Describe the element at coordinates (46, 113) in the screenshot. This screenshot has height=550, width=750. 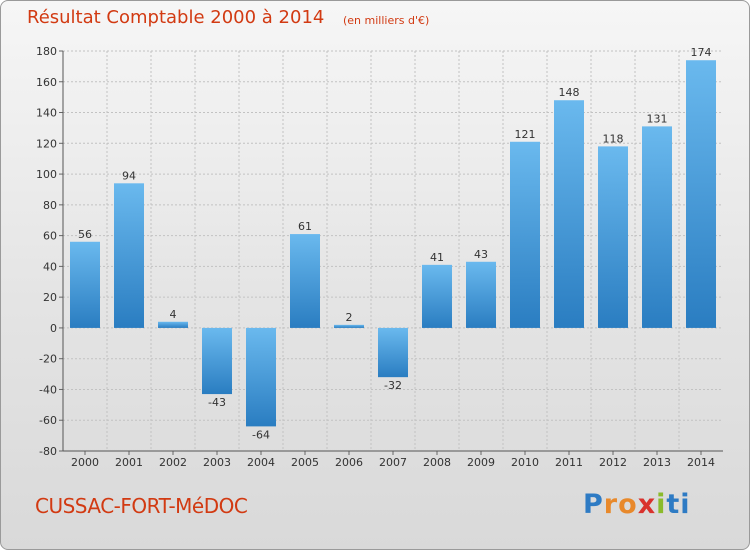
I see `y-tick-label: 140` at that location.